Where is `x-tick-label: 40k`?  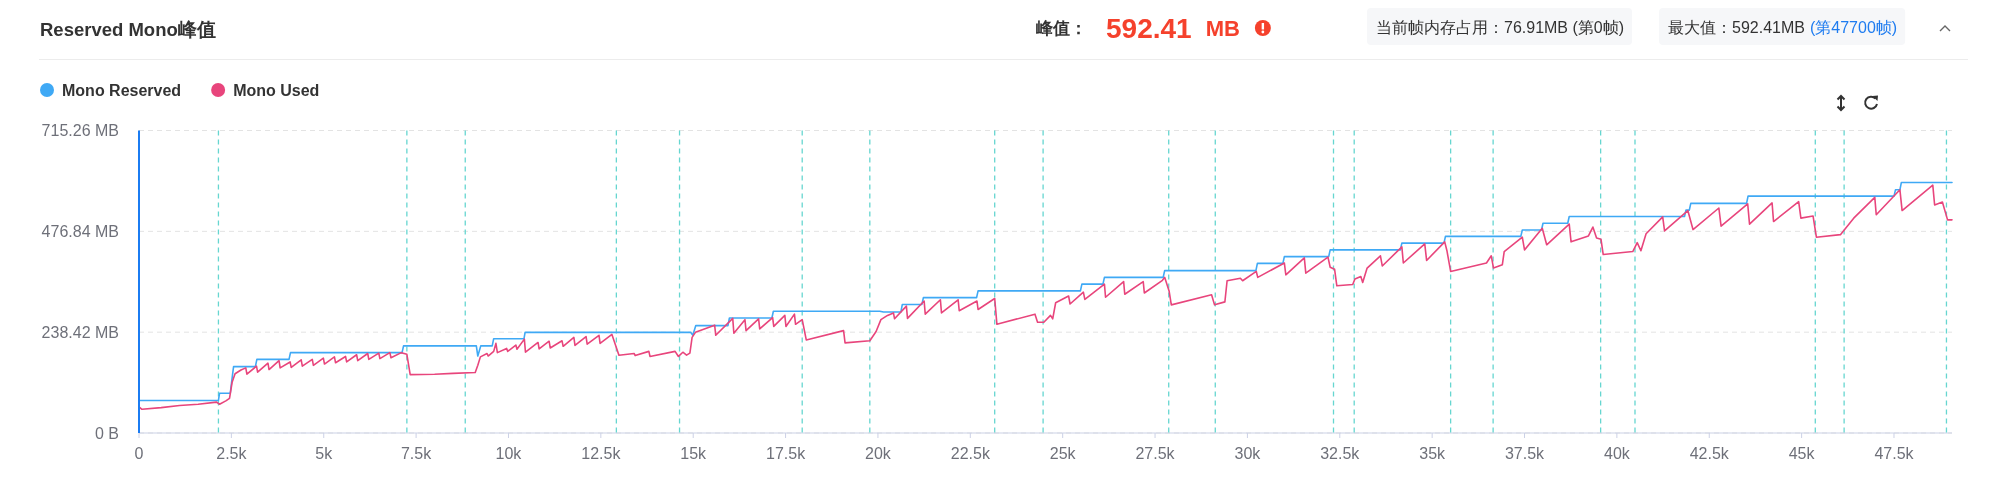 x-tick-label: 40k is located at coordinates (1617, 453).